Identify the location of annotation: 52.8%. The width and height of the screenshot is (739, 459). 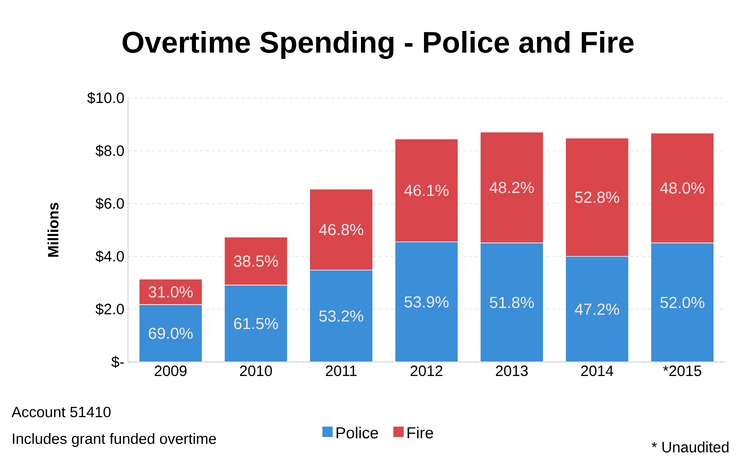
(597, 197).